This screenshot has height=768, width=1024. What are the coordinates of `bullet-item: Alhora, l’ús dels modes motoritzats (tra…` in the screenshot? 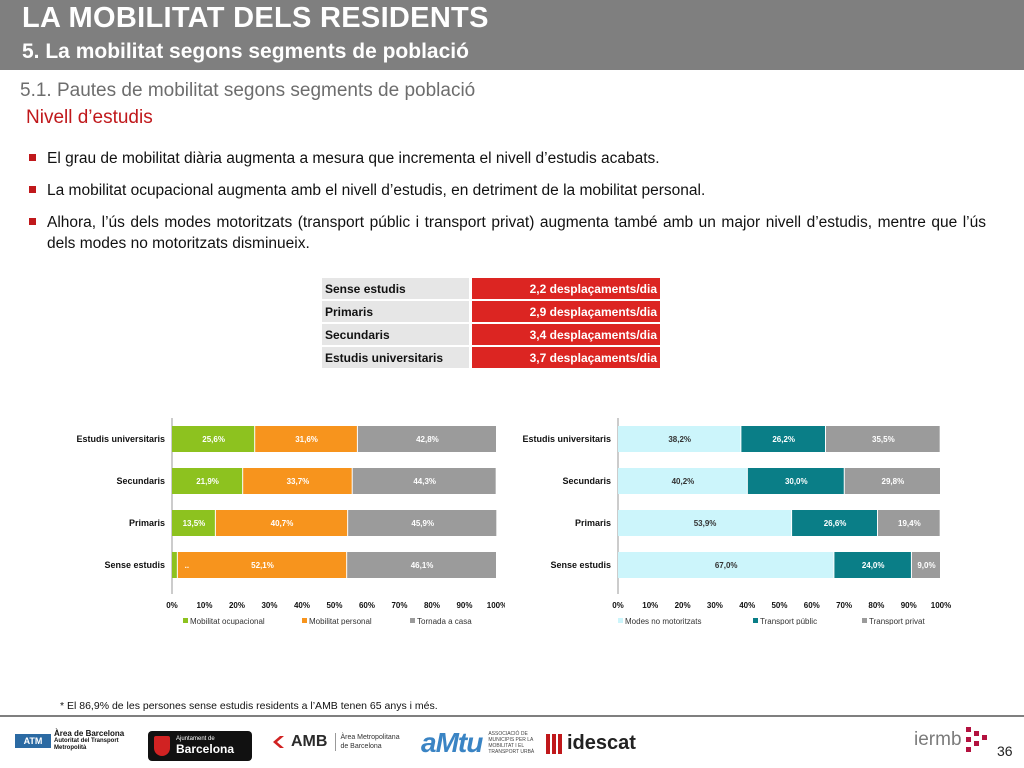 It's located at (507, 233).